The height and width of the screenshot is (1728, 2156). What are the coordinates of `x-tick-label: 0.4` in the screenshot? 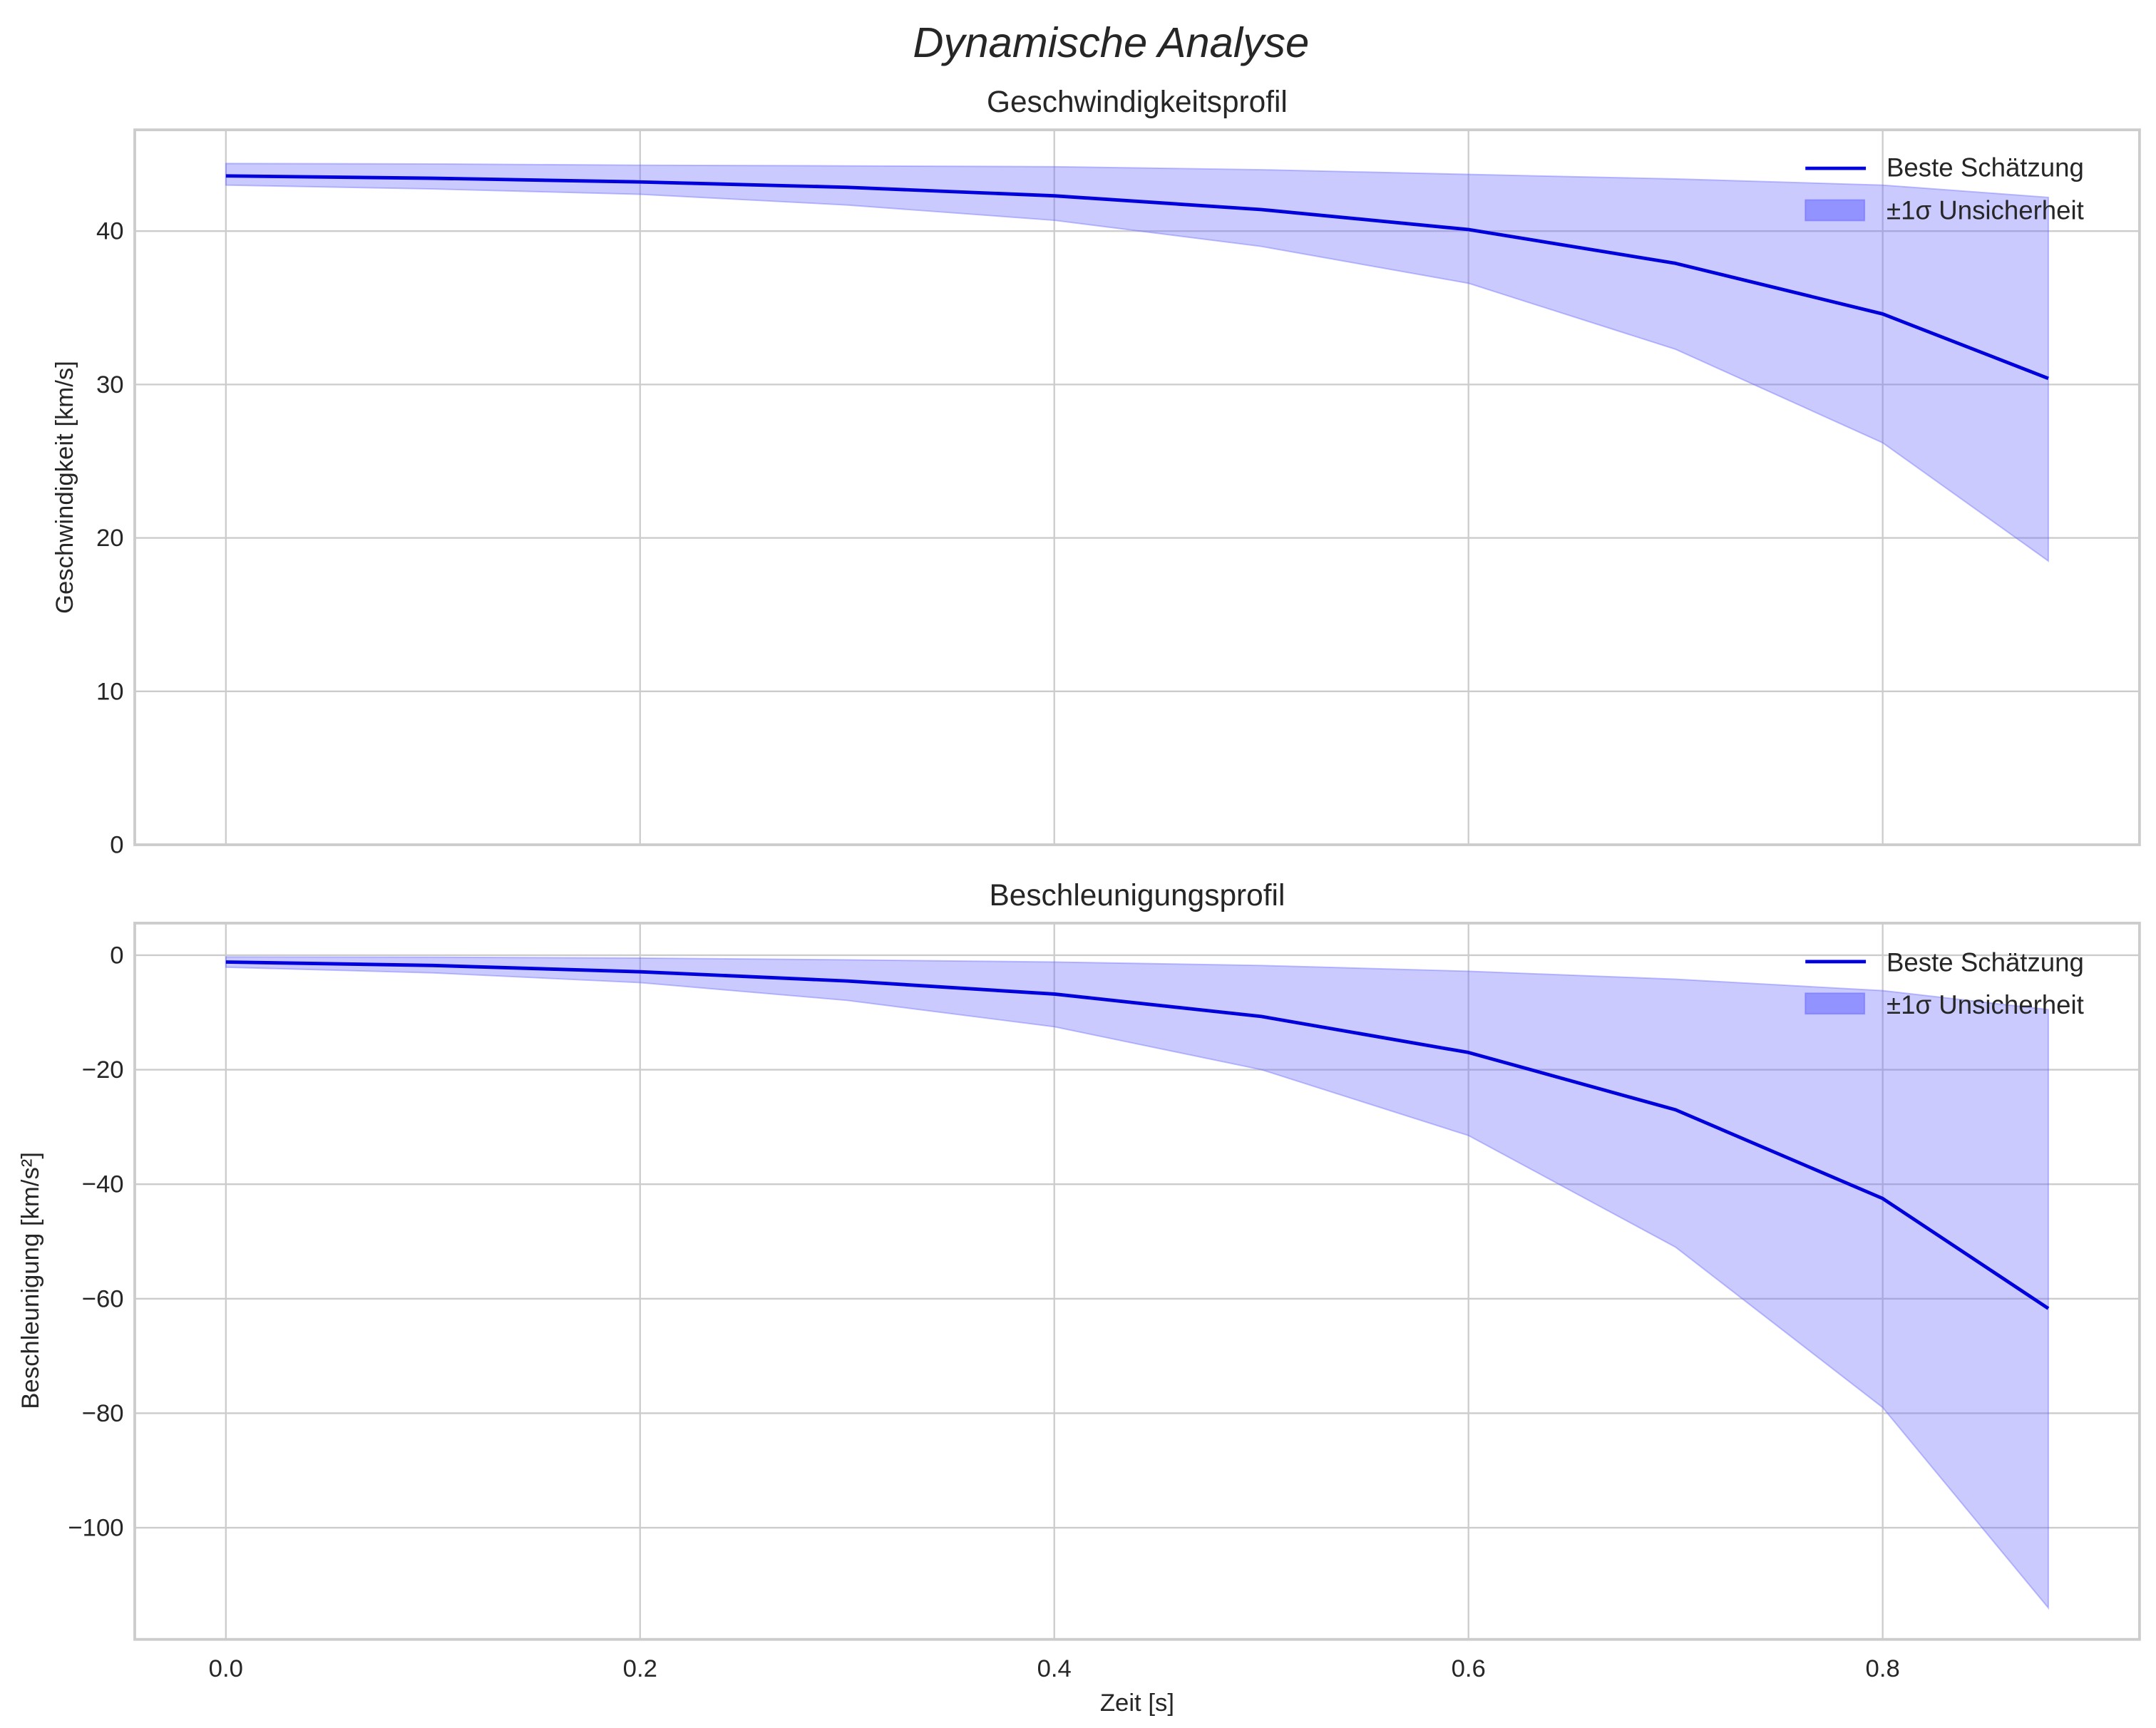 It's located at (1054, 1668).